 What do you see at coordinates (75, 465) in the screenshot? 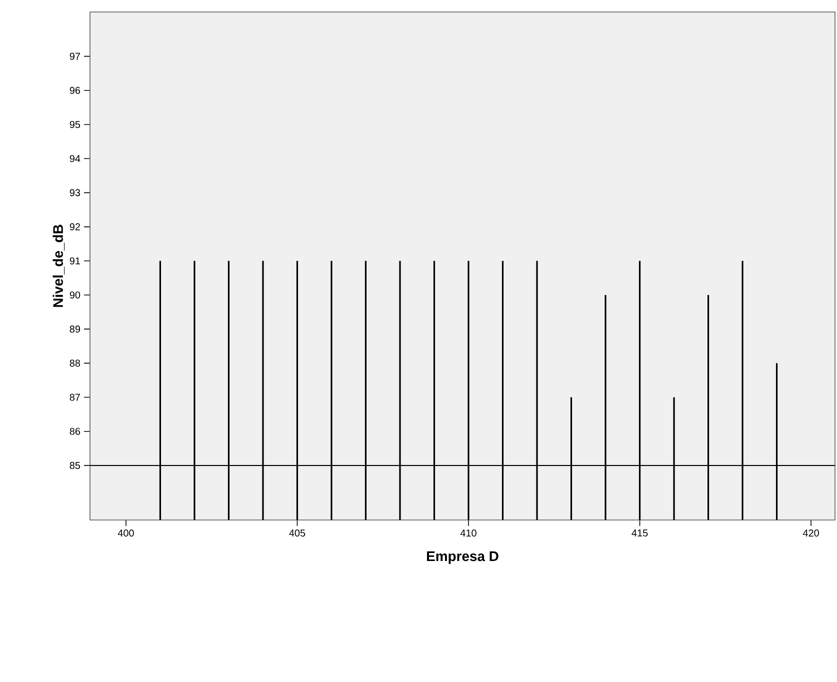
I see `y-tick-label: 85` at bounding box center [75, 465].